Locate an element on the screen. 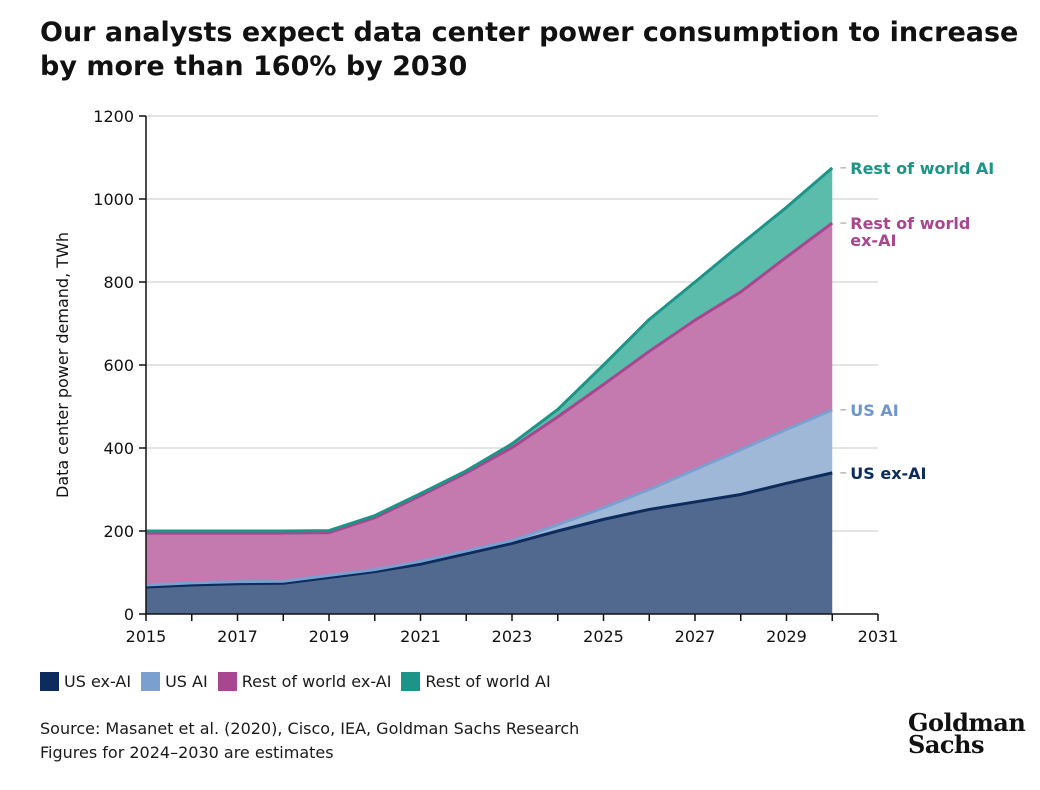 The width and height of the screenshot is (1040, 790). x-tick-label: 2031 is located at coordinates (878, 636).